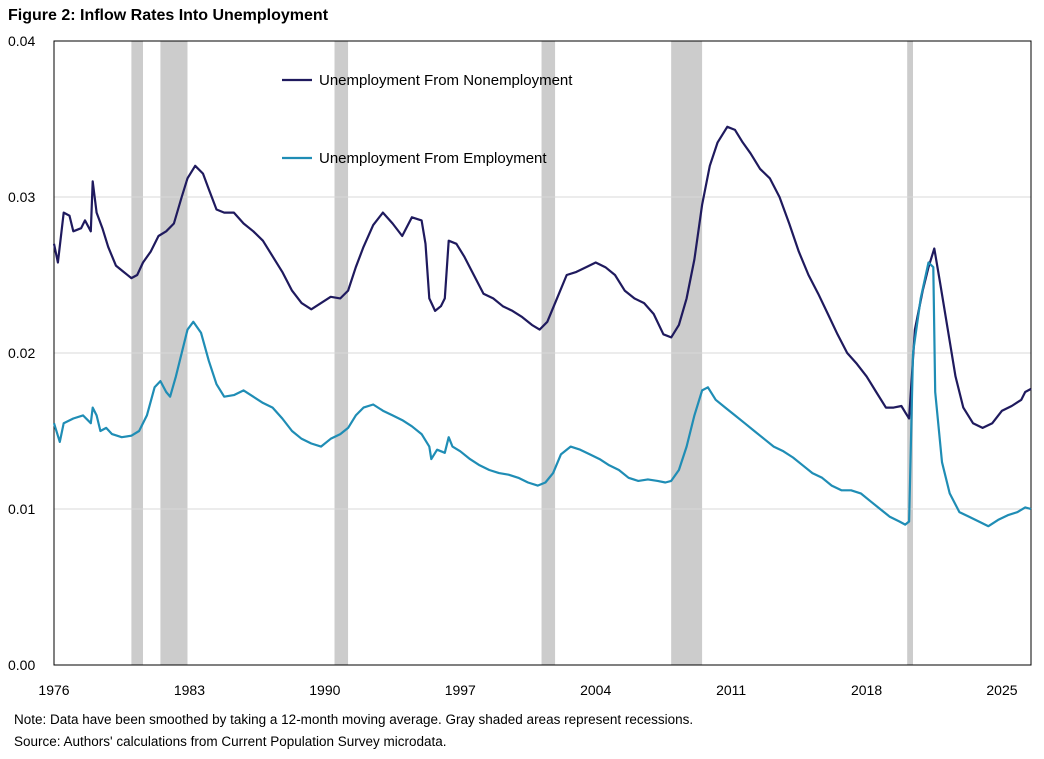 The height and width of the screenshot is (759, 1044). Describe the element at coordinates (731, 690) in the screenshot. I see `x-tick-label-5: 2011` at that location.